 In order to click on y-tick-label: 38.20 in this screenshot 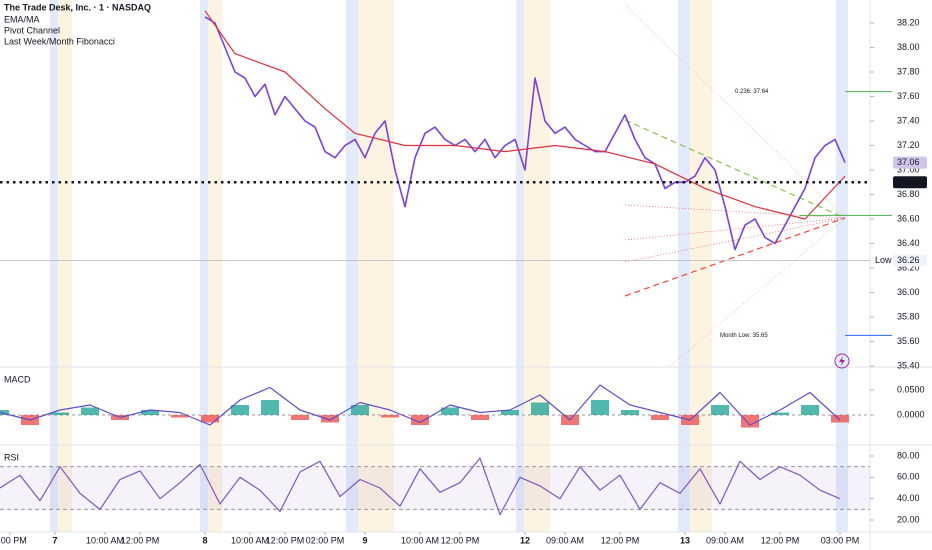, I will do `click(908, 22)`.